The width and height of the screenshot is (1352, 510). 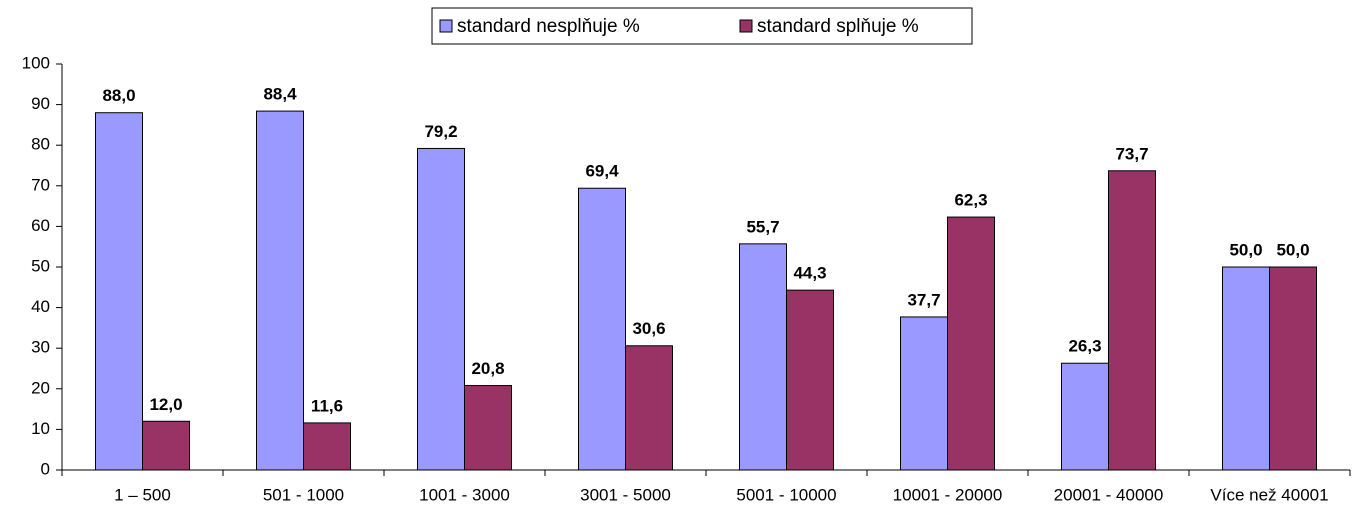 What do you see at coordinates (1109, 494) in the screenshot?
I see `x-tick-label: 20001 - 40000` at bounding box center [1109, 494].